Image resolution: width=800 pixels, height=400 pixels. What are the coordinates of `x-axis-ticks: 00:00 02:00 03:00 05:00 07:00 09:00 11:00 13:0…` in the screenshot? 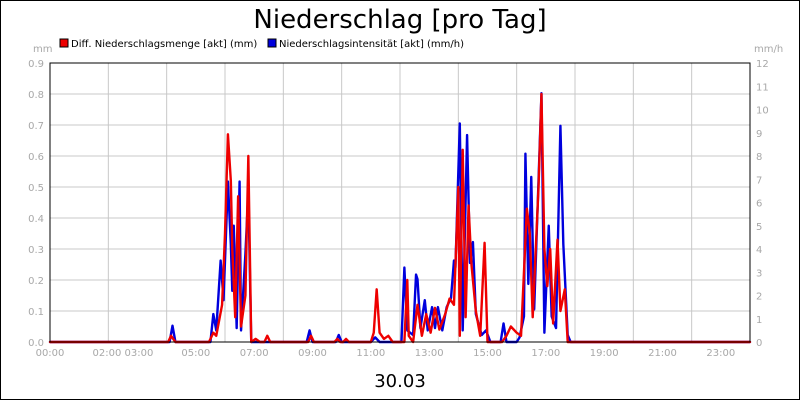 It's located at (386, 353).